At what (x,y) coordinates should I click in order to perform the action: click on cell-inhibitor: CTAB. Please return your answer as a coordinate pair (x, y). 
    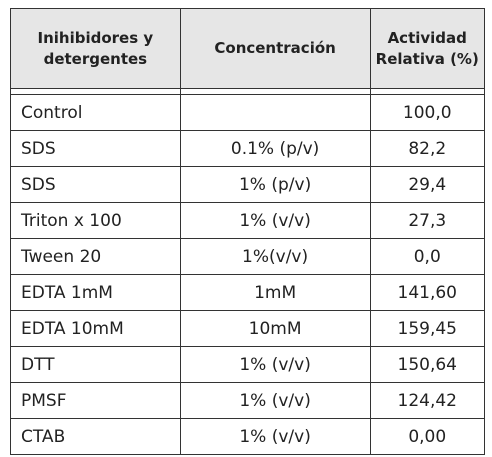
    Looking at the image, I should click on (95, 436).